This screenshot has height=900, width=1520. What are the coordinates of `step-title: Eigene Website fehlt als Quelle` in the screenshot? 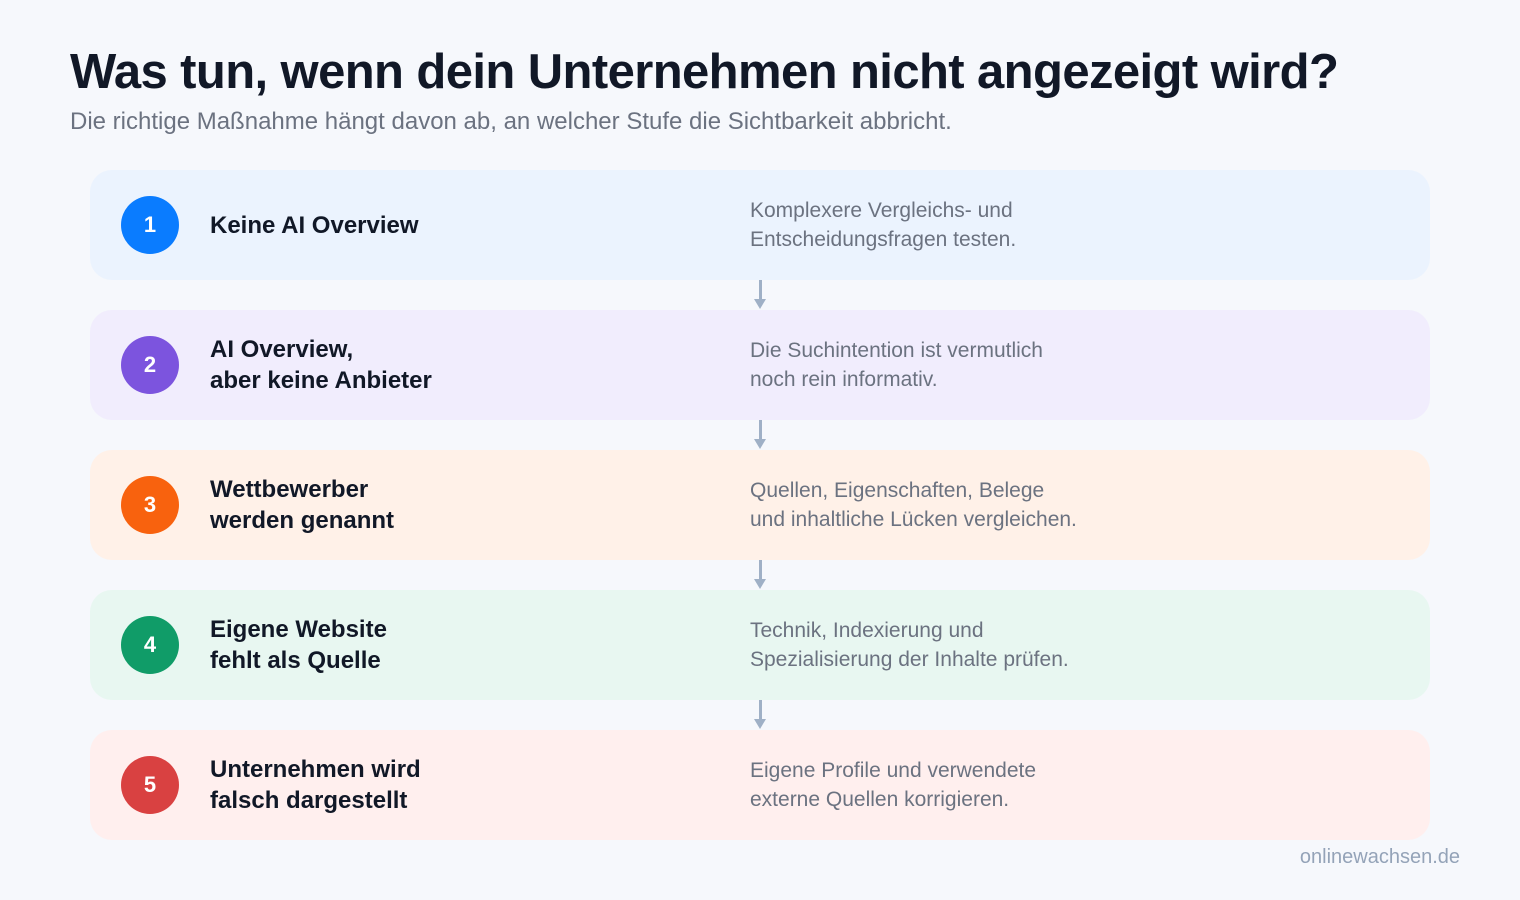 It's located at (298, 645).